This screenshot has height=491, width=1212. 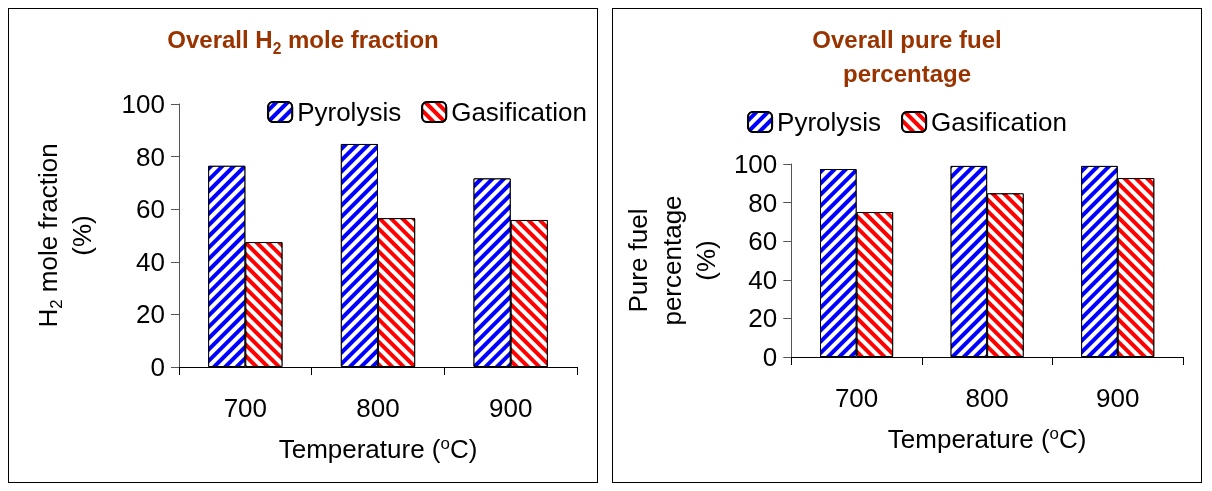 What do you see at coordinates (65, 235) in the screenshot?
I see `y-axis-title: H2 mole fraction (%)` at bounding box center [65, 235].